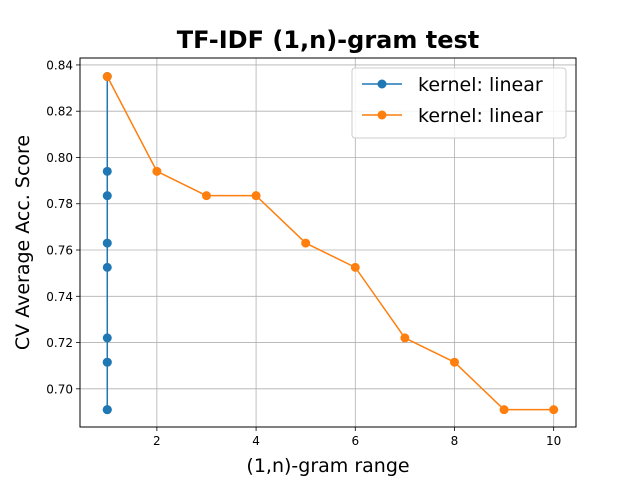 This screenshot has height=480, width=640. Describe the element at coordinates (59, 297) in the screenshot. I see `y-tick-label: 0.74` at that location.